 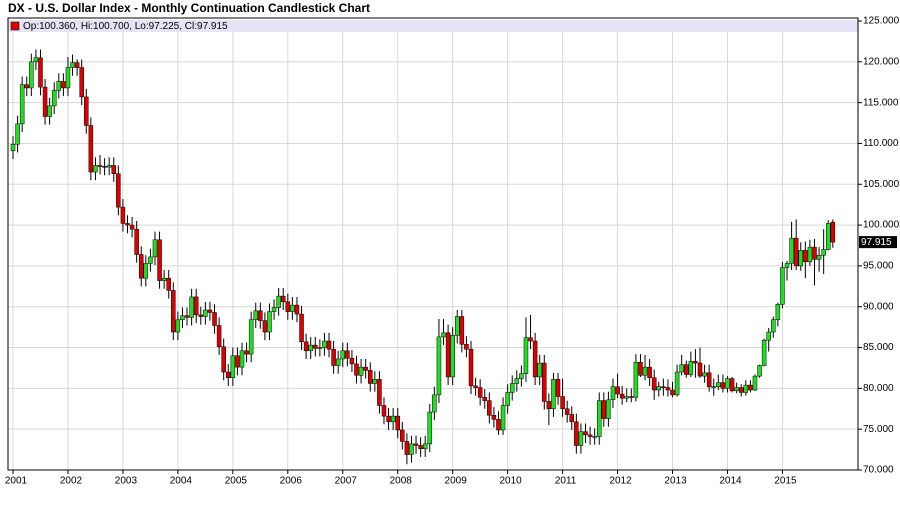 What do you see at coordinates (16, 481) in the screenshot?
I see `x-tick-label: 2001` at bounding box center [16, 481].